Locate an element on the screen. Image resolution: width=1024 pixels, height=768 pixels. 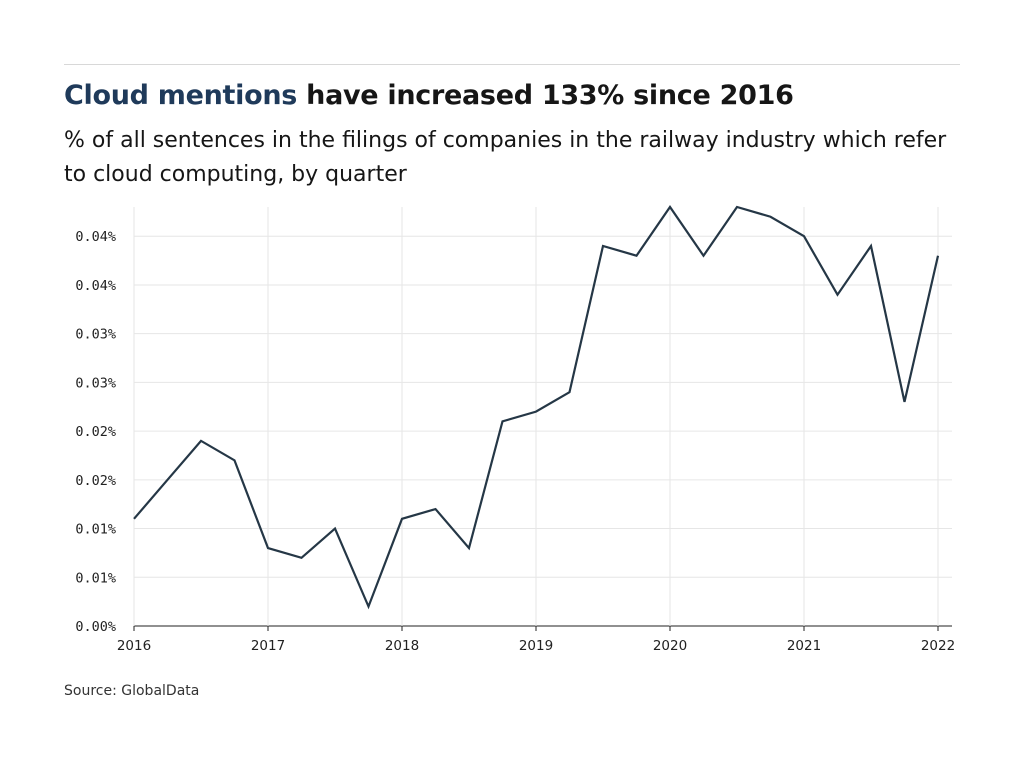
x-tick-label: 2018 is located at coordinates (402, 646).